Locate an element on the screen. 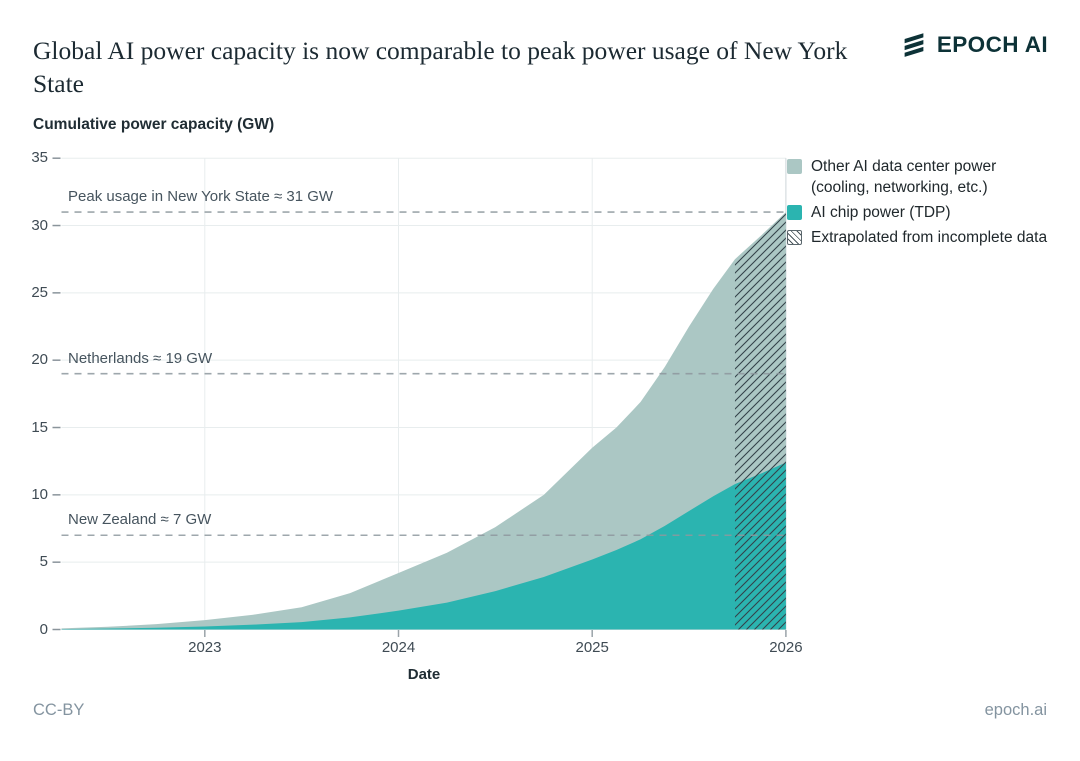 This screenshot has width=1080, height=761. y-tick-label: 35 is located at coordinates (39, 158).